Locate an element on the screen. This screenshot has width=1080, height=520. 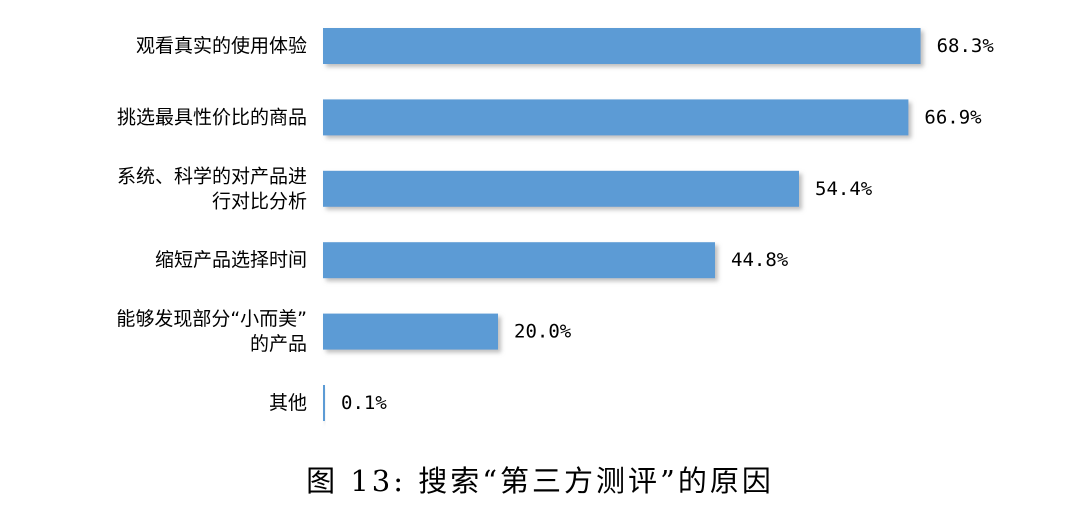
category-label: 系统、科学的对产品进 is located at coordinates (212, 176).